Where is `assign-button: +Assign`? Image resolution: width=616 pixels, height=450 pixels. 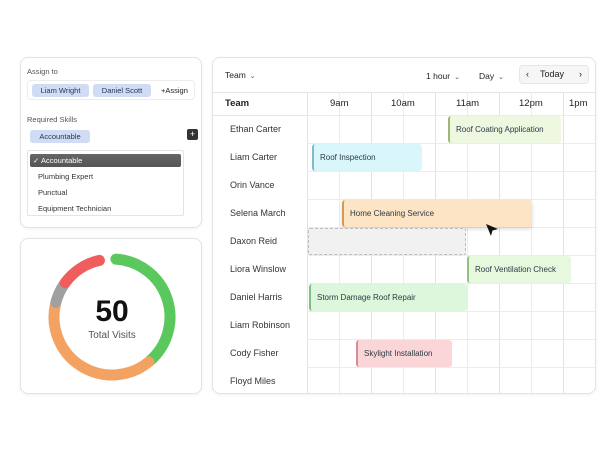 assign-button: +Assign is located at coordinates (174, 90).